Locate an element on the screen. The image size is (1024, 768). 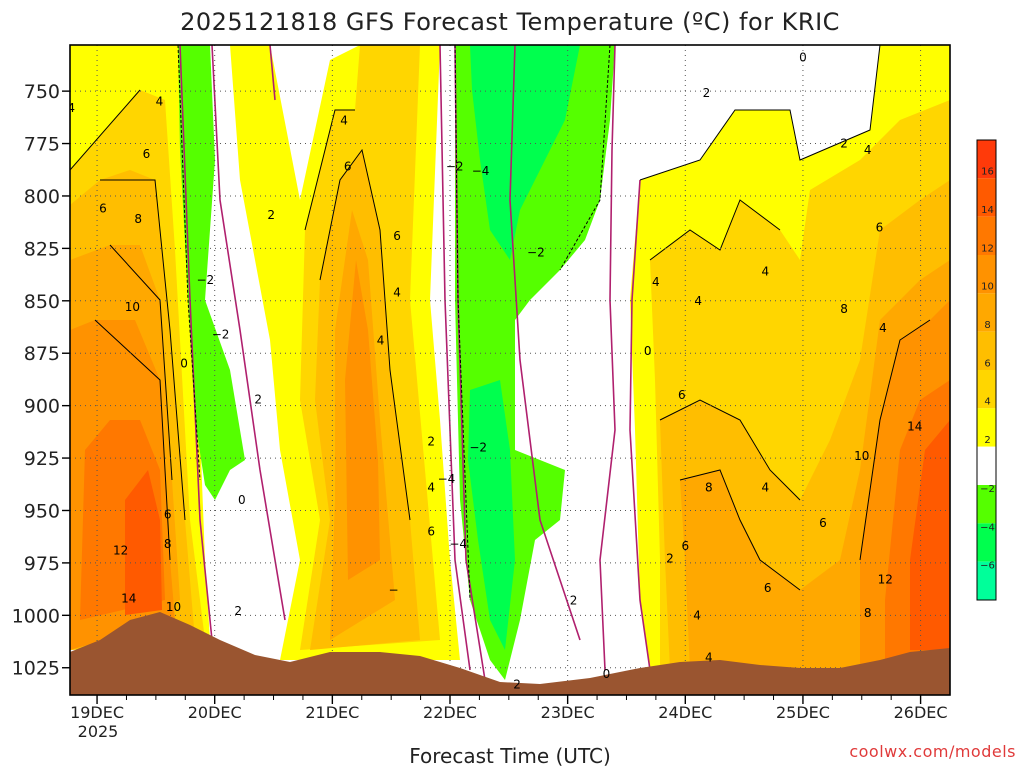
colorbar-frame is located at coordinates (986, 370).